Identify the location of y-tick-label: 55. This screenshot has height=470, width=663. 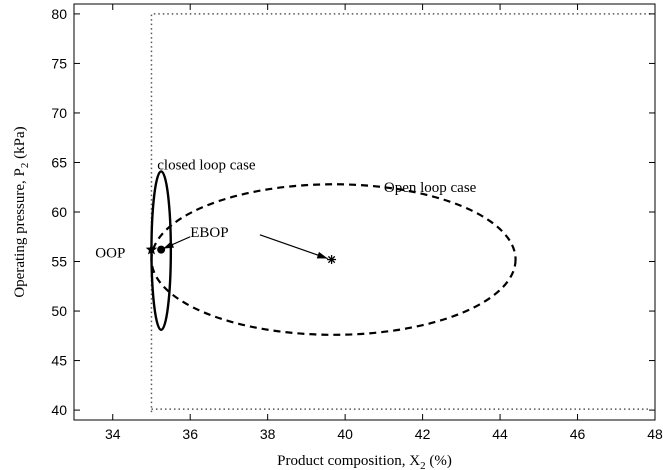
(59, 262).